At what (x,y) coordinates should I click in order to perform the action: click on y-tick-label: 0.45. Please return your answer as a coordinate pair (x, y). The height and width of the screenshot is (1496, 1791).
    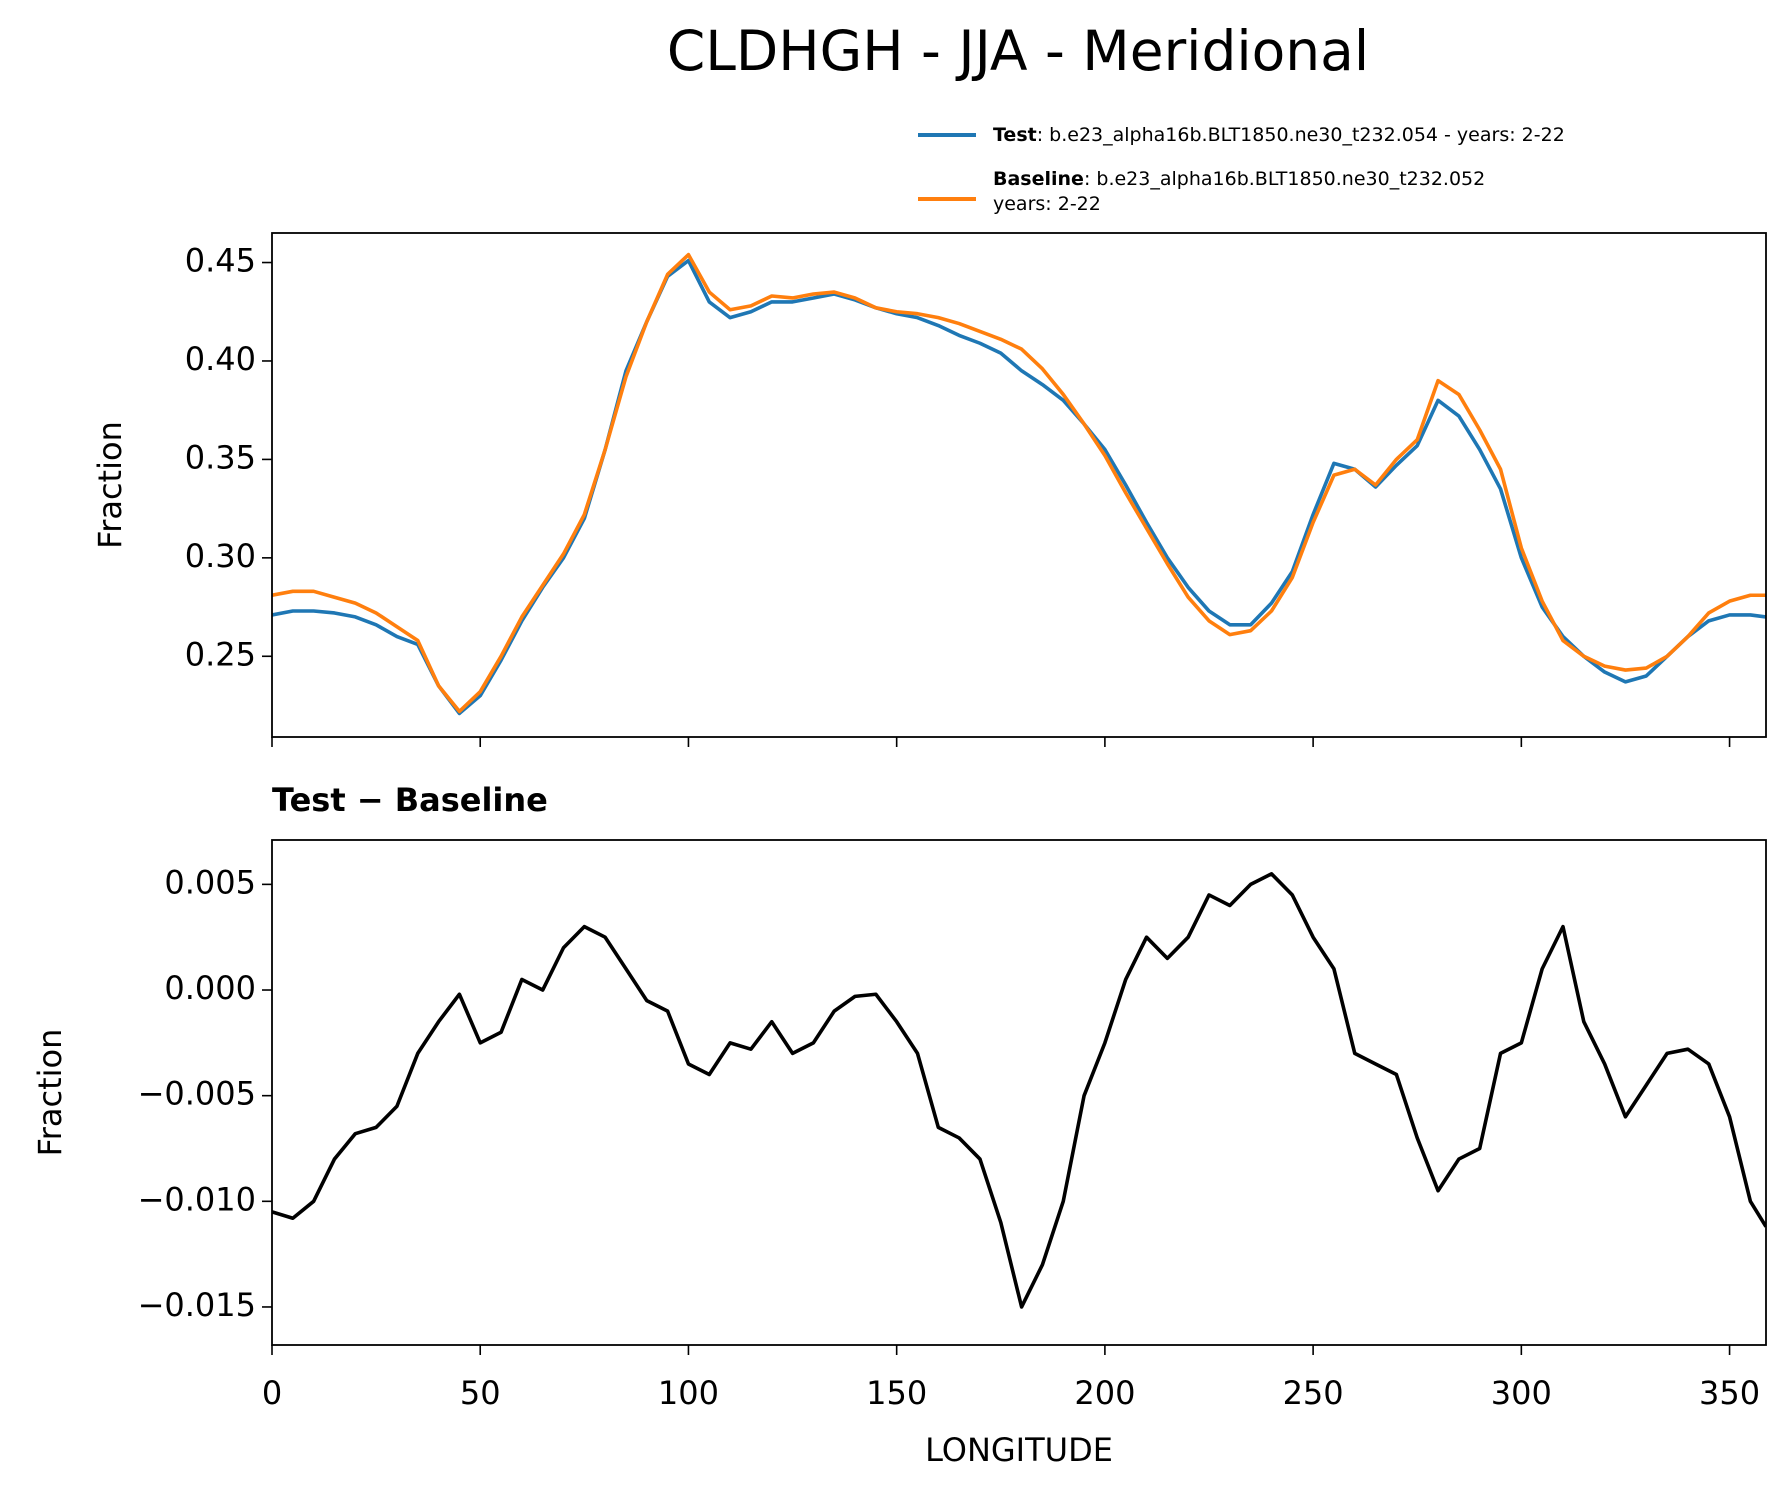
    Looking at the image, I should click on (220, 261).